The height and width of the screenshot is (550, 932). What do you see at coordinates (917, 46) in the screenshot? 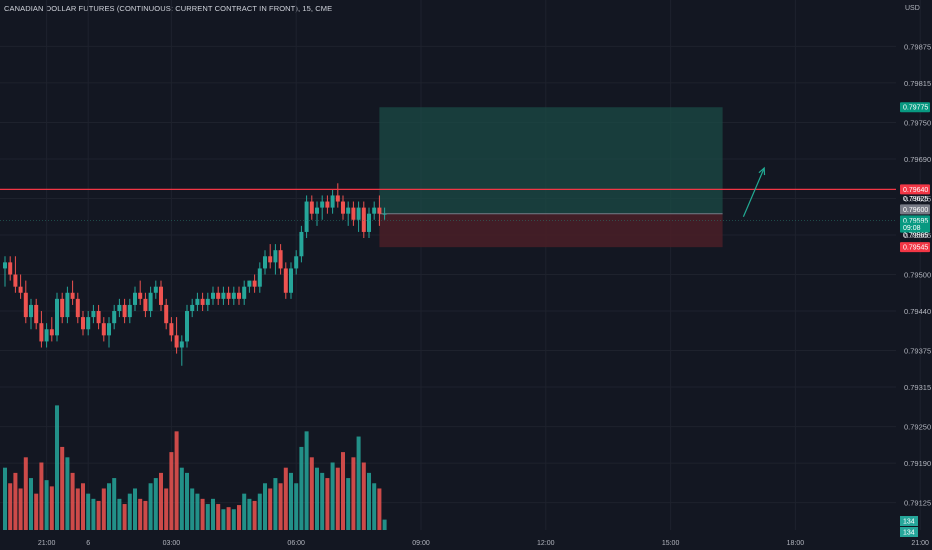
I see `price-tick-label: 0.79875` at bounding box center [917, 46].